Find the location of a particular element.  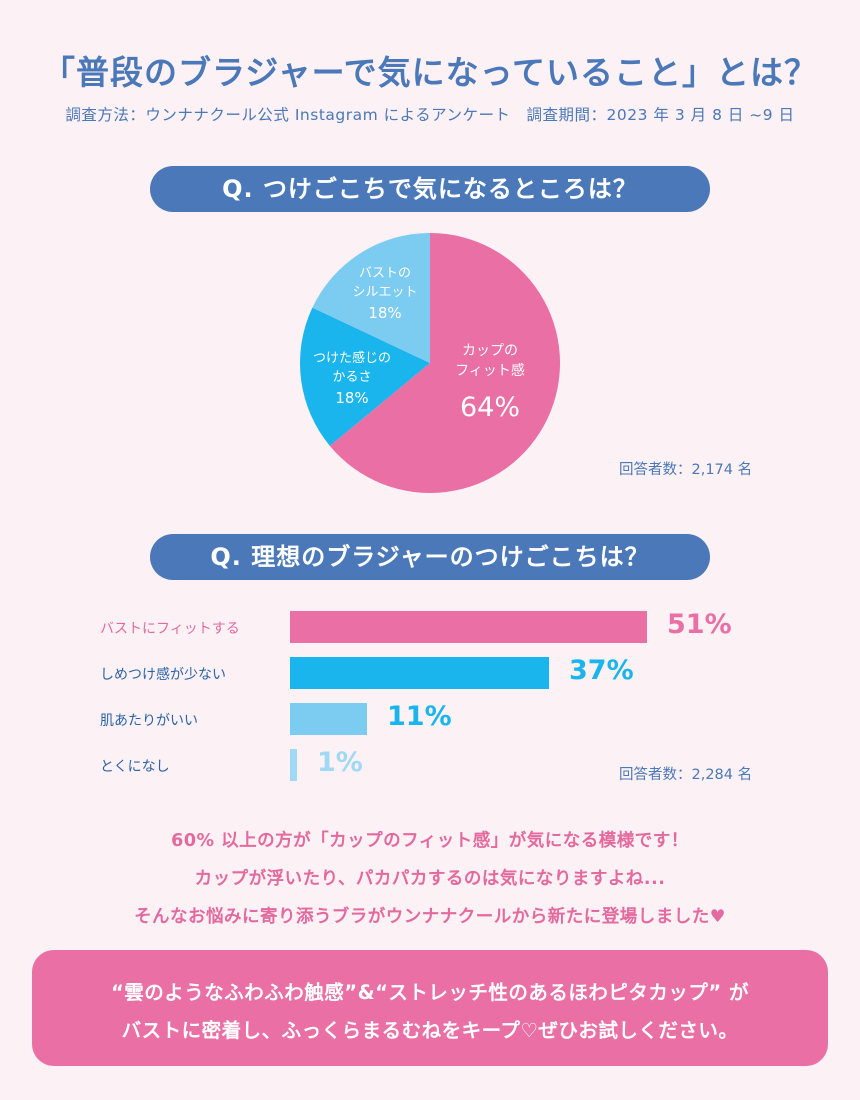

pie-label-lightness: つけた感じの かるさ 18% is located at coordinates (352, 379).